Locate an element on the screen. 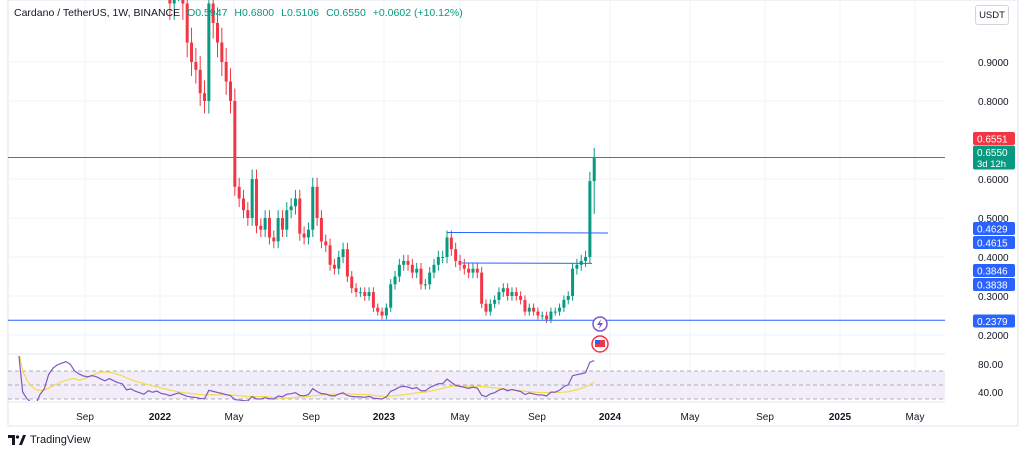 This screenshot has height=456, width=1024. y-tick-label: 0.6000 is located at coordinates (993, 180).